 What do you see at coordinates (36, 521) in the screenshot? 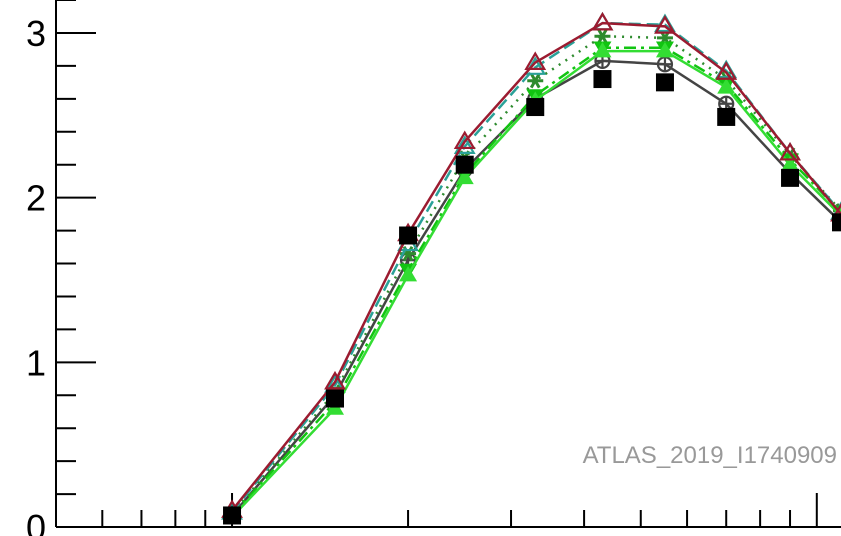
I see `y-tick-label: 0` at bounding box center [36, 521].